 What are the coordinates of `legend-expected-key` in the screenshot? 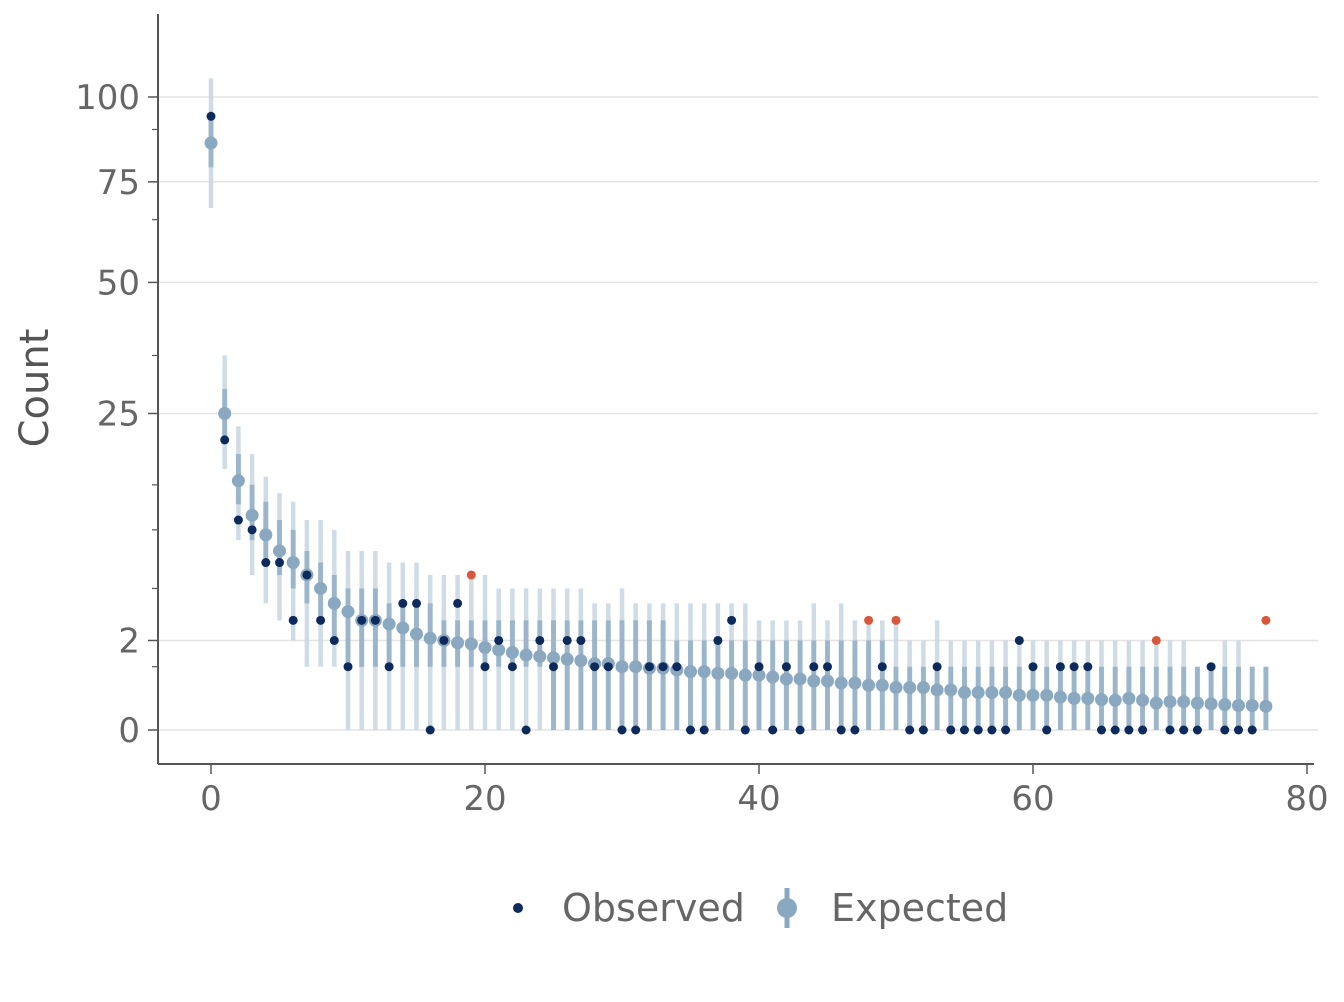 It's located at (787, 908).